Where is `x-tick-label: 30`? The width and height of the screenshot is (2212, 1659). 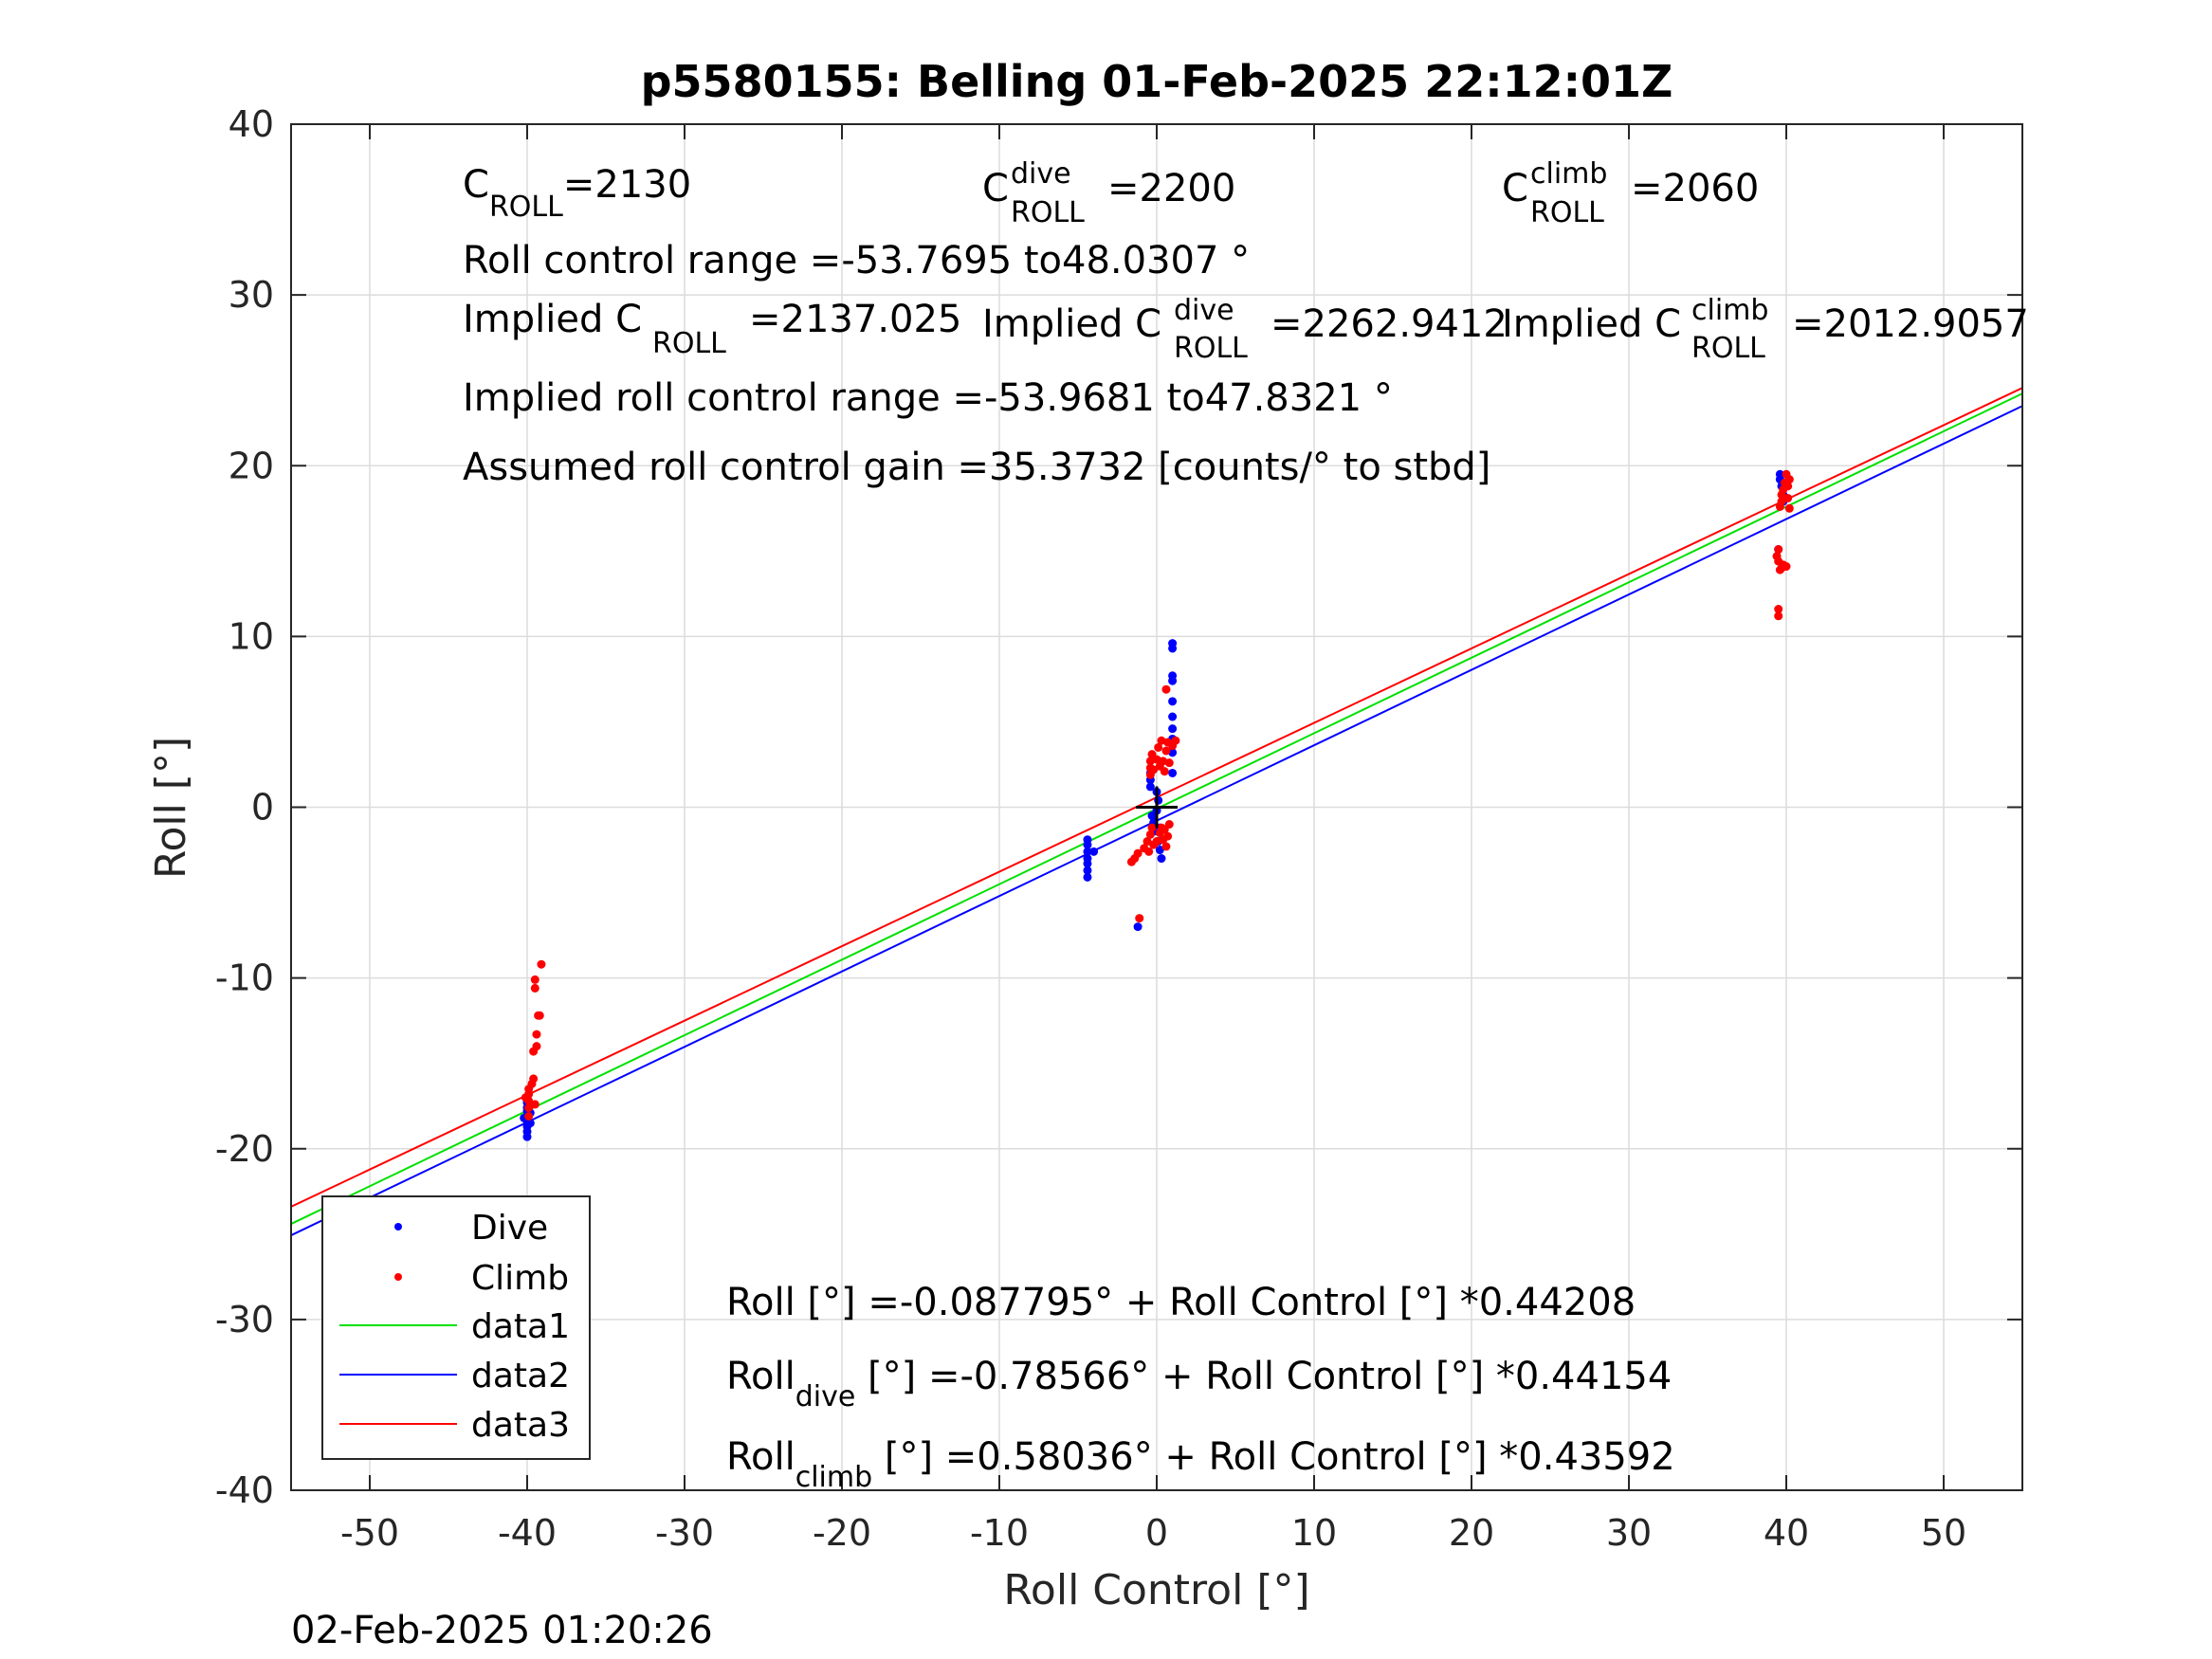 x-tick-label: 30 is located at coordinates (1629, 1533).